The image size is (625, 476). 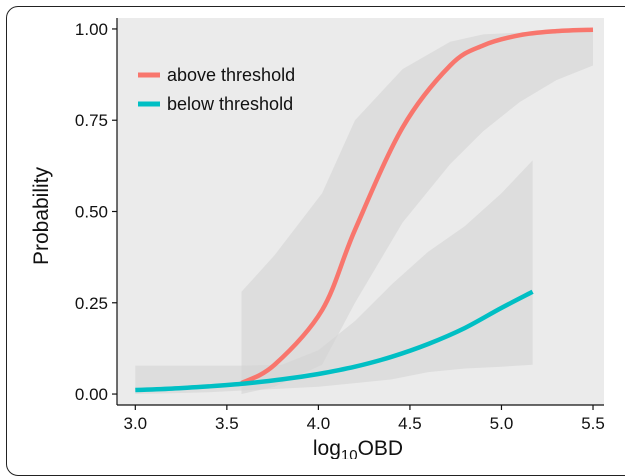 What do you see at coordinates (319, 423) in the screenshot?
I see `x-tick-label: 4.0` at bounding box center [319, 423].